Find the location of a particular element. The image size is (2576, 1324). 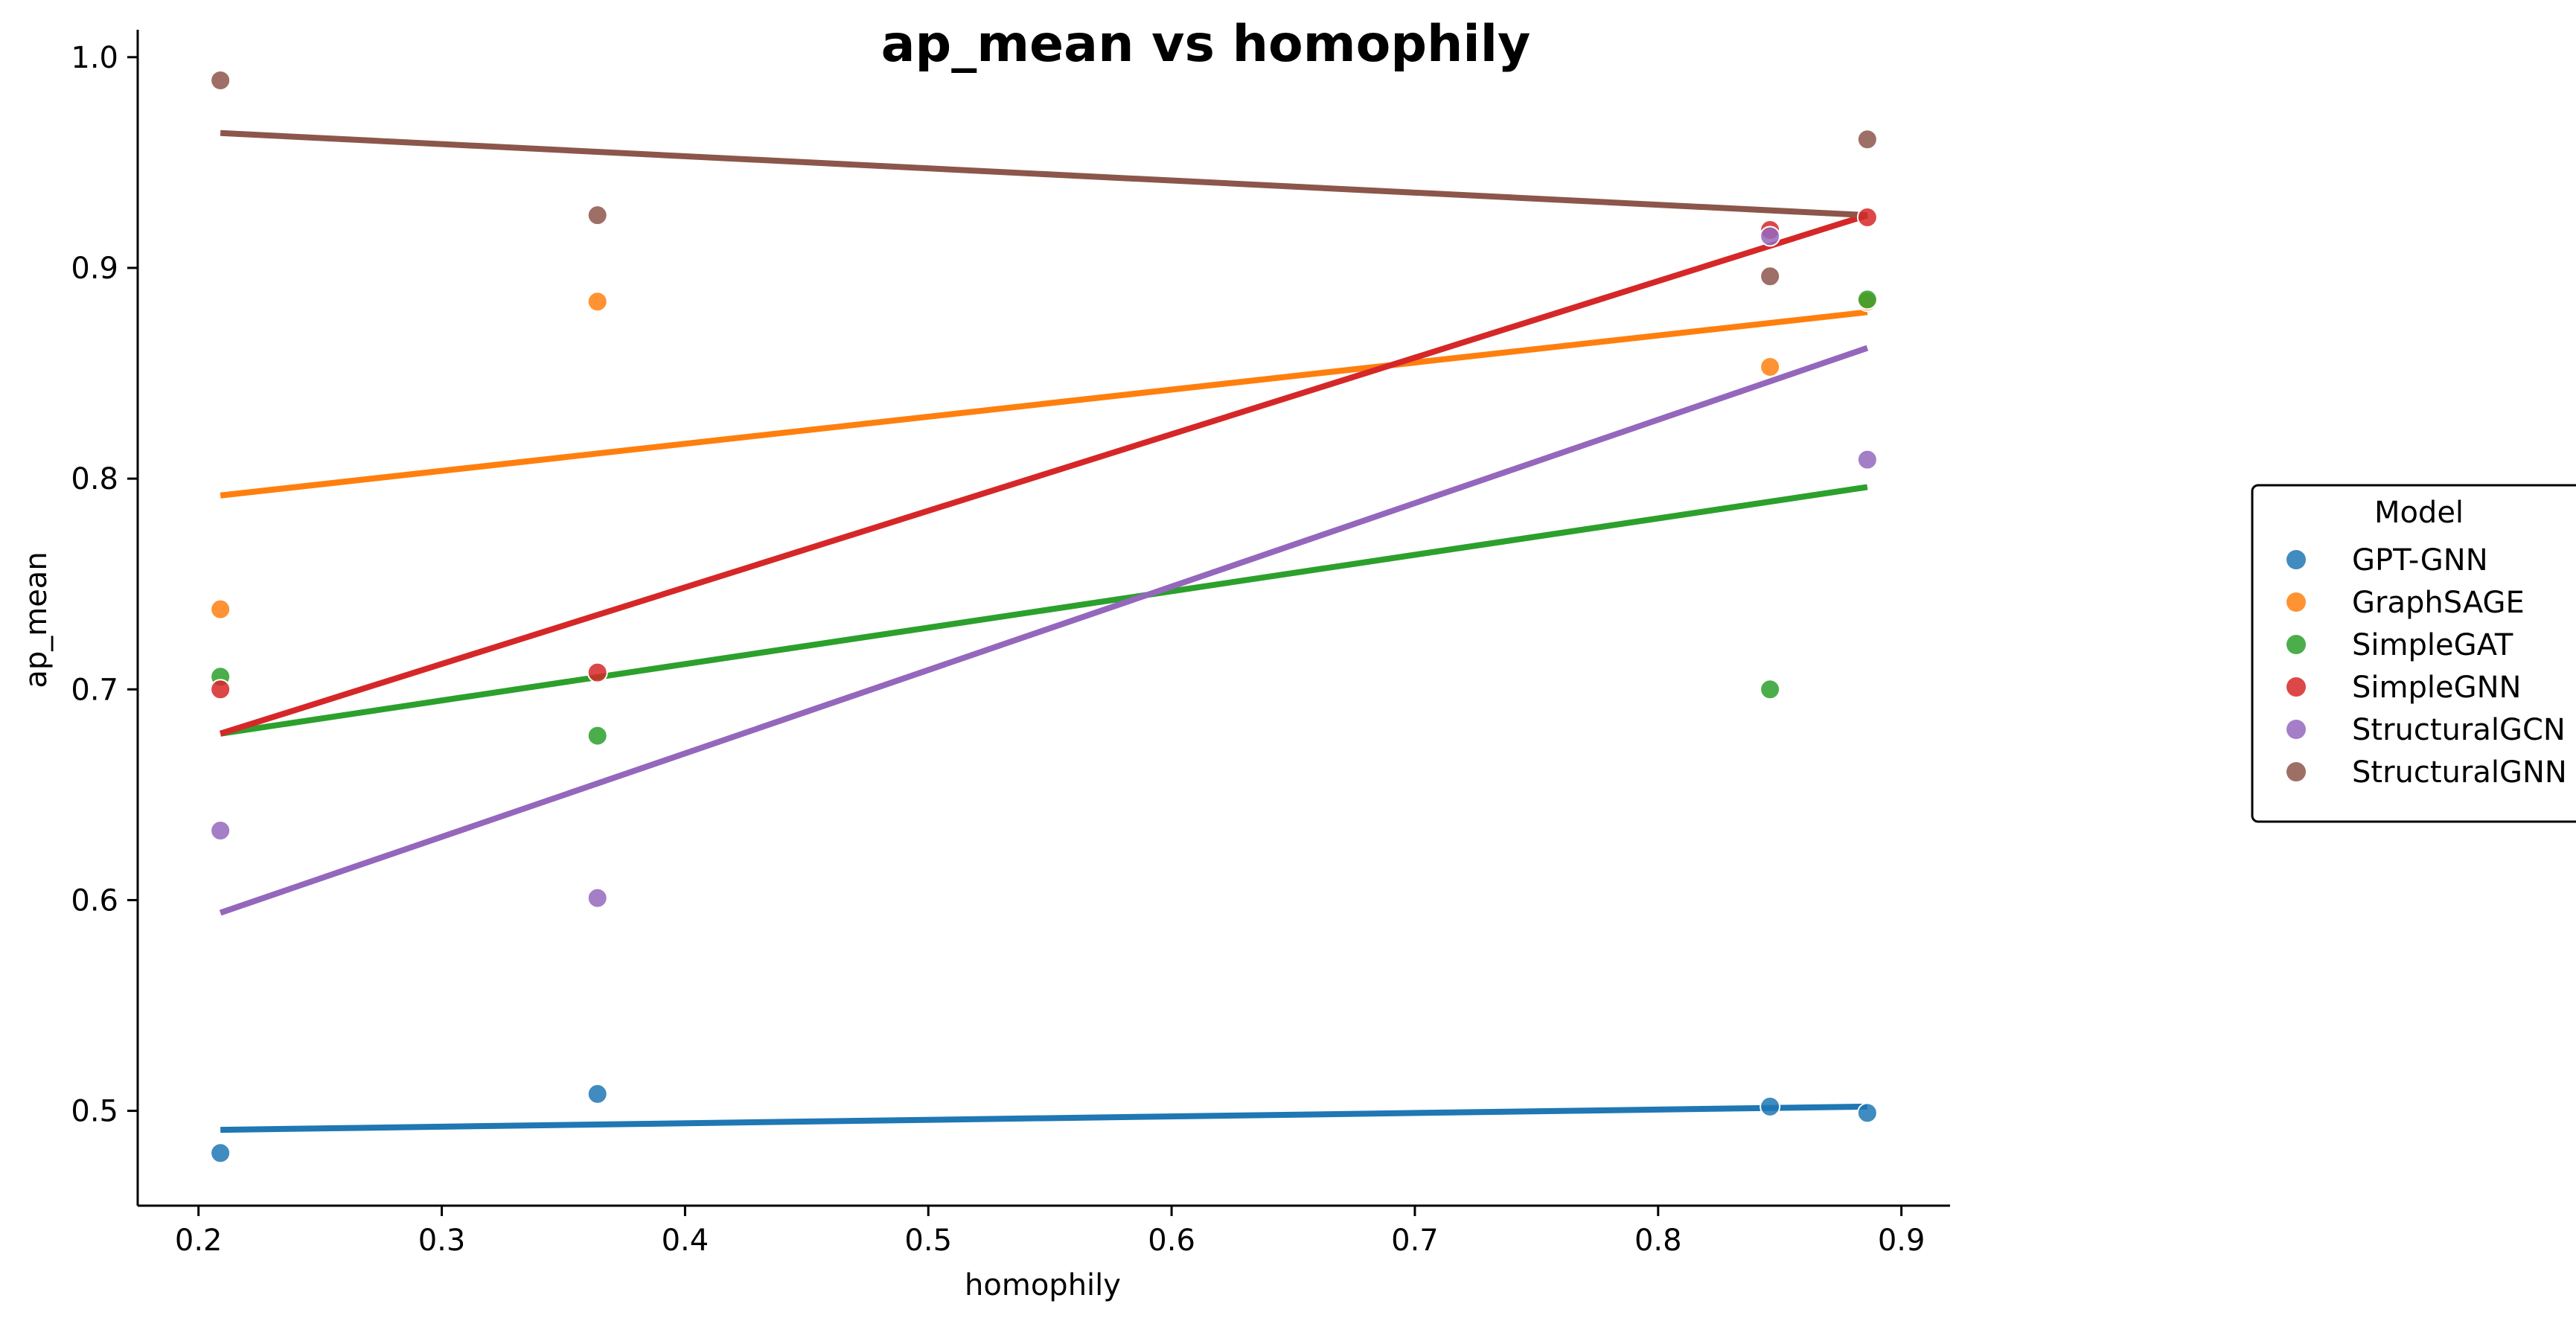

legend-label-gpt-gnn: GPT-GNN is located at coordinates (2420, 560).